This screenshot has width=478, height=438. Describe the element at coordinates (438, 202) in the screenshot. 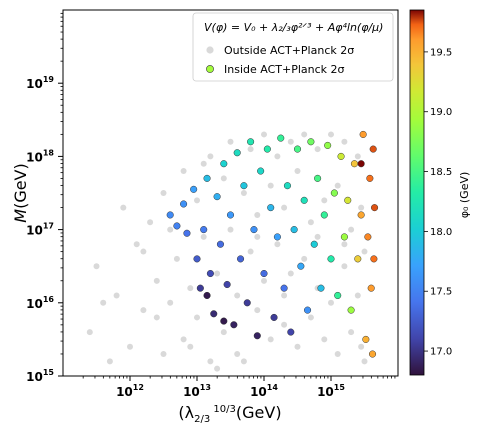

I see `colorbar-ticks: 17.0 17.5 18.0 18.5 19.0 19.5` at that location.